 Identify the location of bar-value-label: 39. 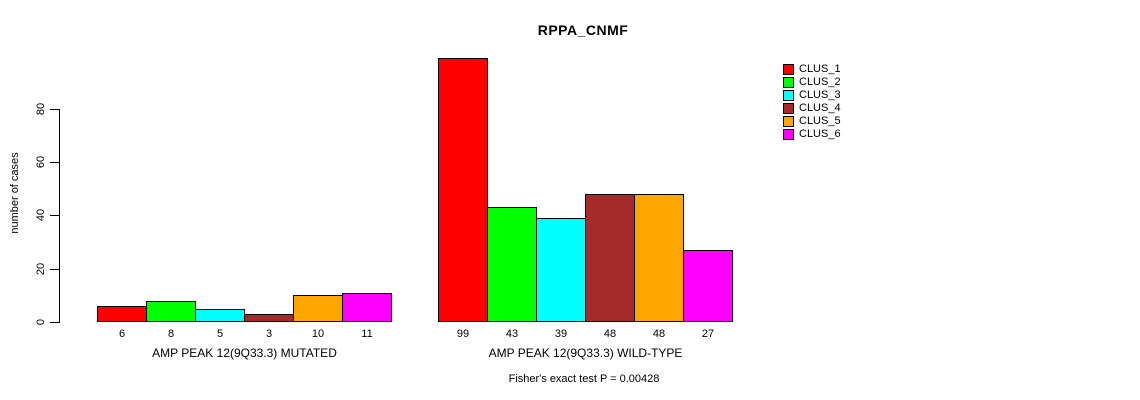
(561, 334).